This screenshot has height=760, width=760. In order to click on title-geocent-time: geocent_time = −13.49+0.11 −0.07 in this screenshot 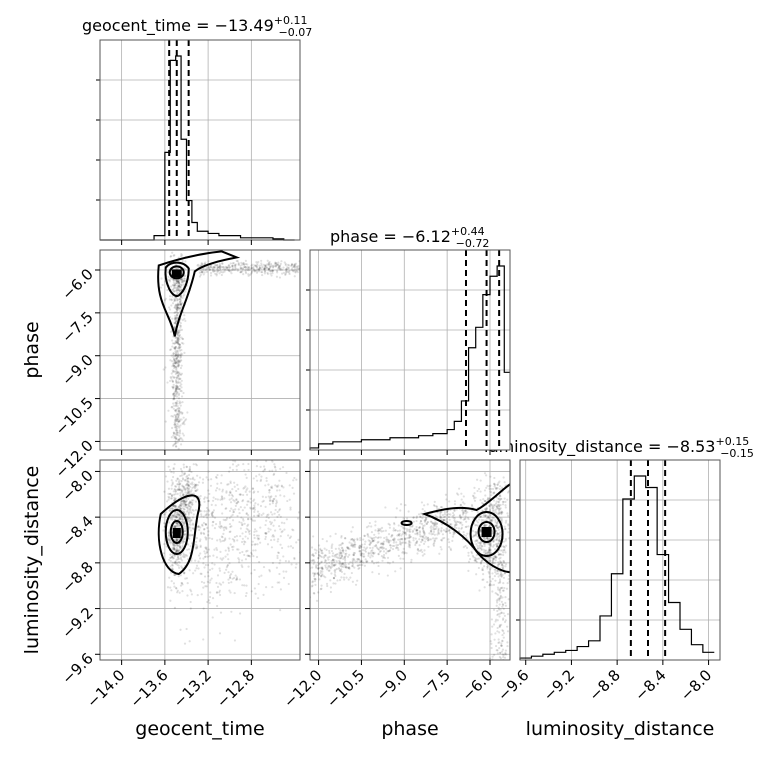, I will do `click(197, 26)`.